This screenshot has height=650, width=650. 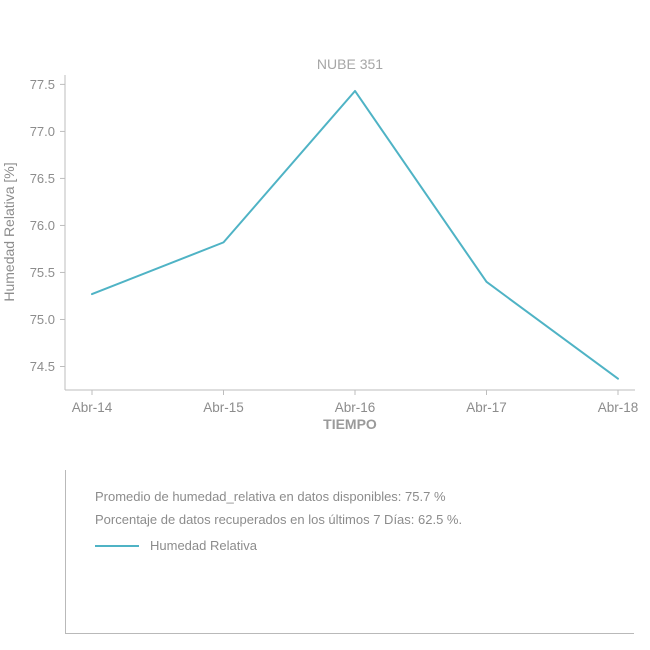 I want to click on x-tick-label: Abr-14, so click(x=92, y=407).